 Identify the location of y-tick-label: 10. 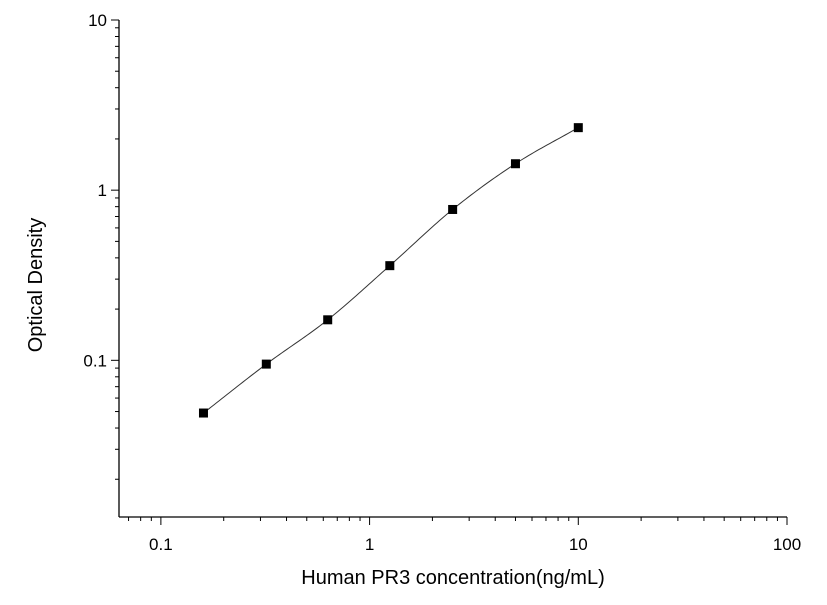
(97, 20).